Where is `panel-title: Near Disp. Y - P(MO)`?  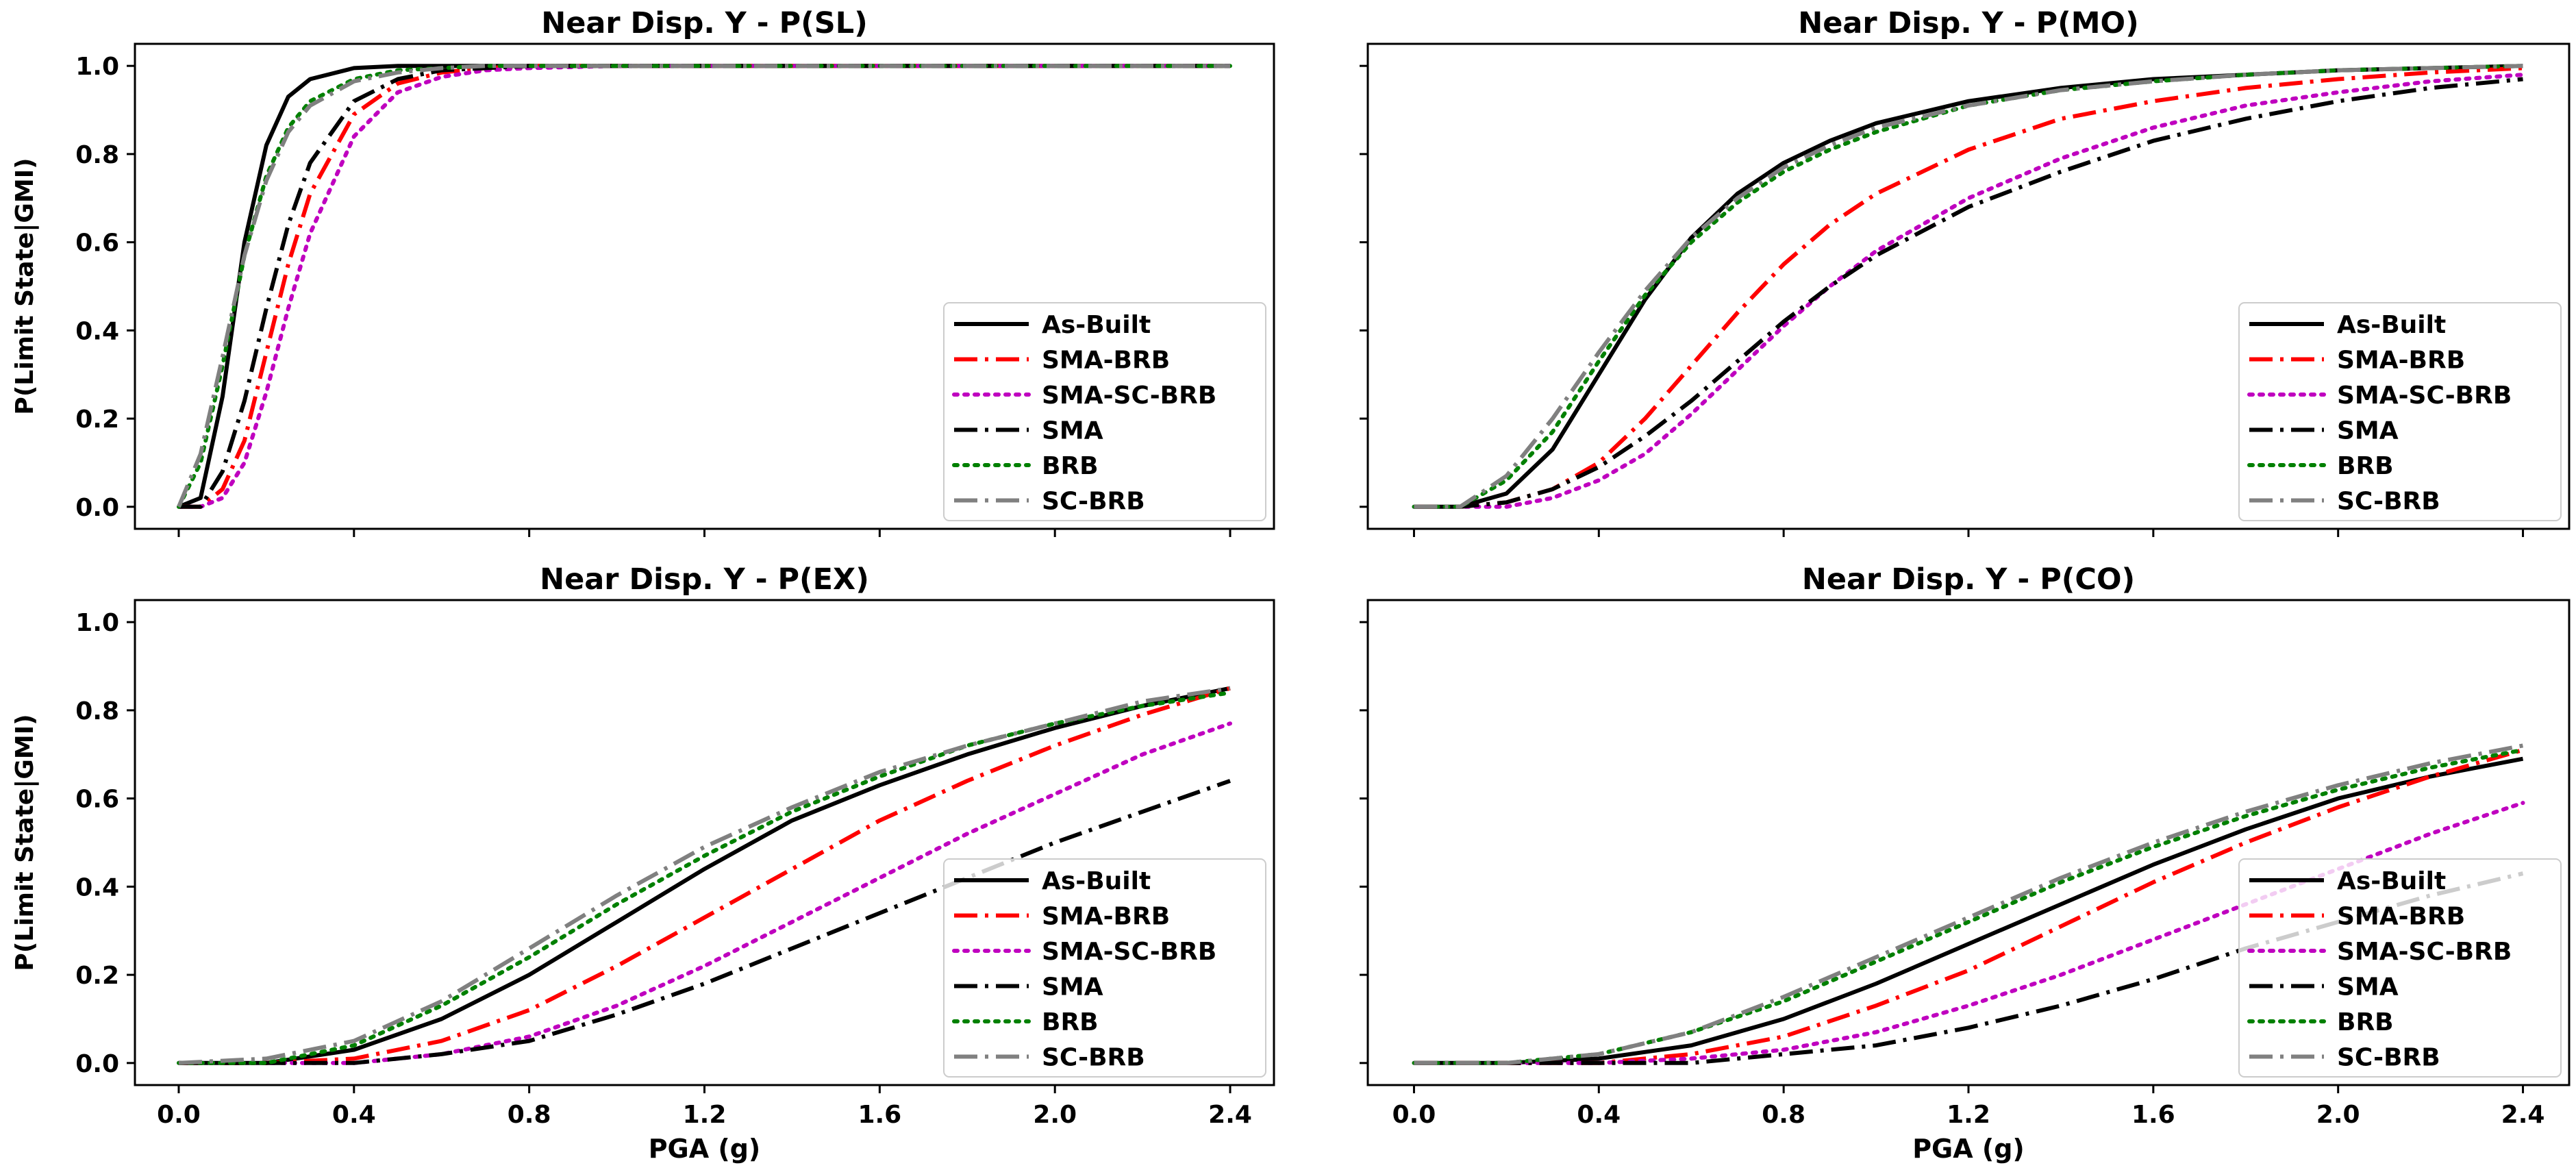
panel-title: Near Disp. Y - P(MO) is located at coordinates (1968, 23).